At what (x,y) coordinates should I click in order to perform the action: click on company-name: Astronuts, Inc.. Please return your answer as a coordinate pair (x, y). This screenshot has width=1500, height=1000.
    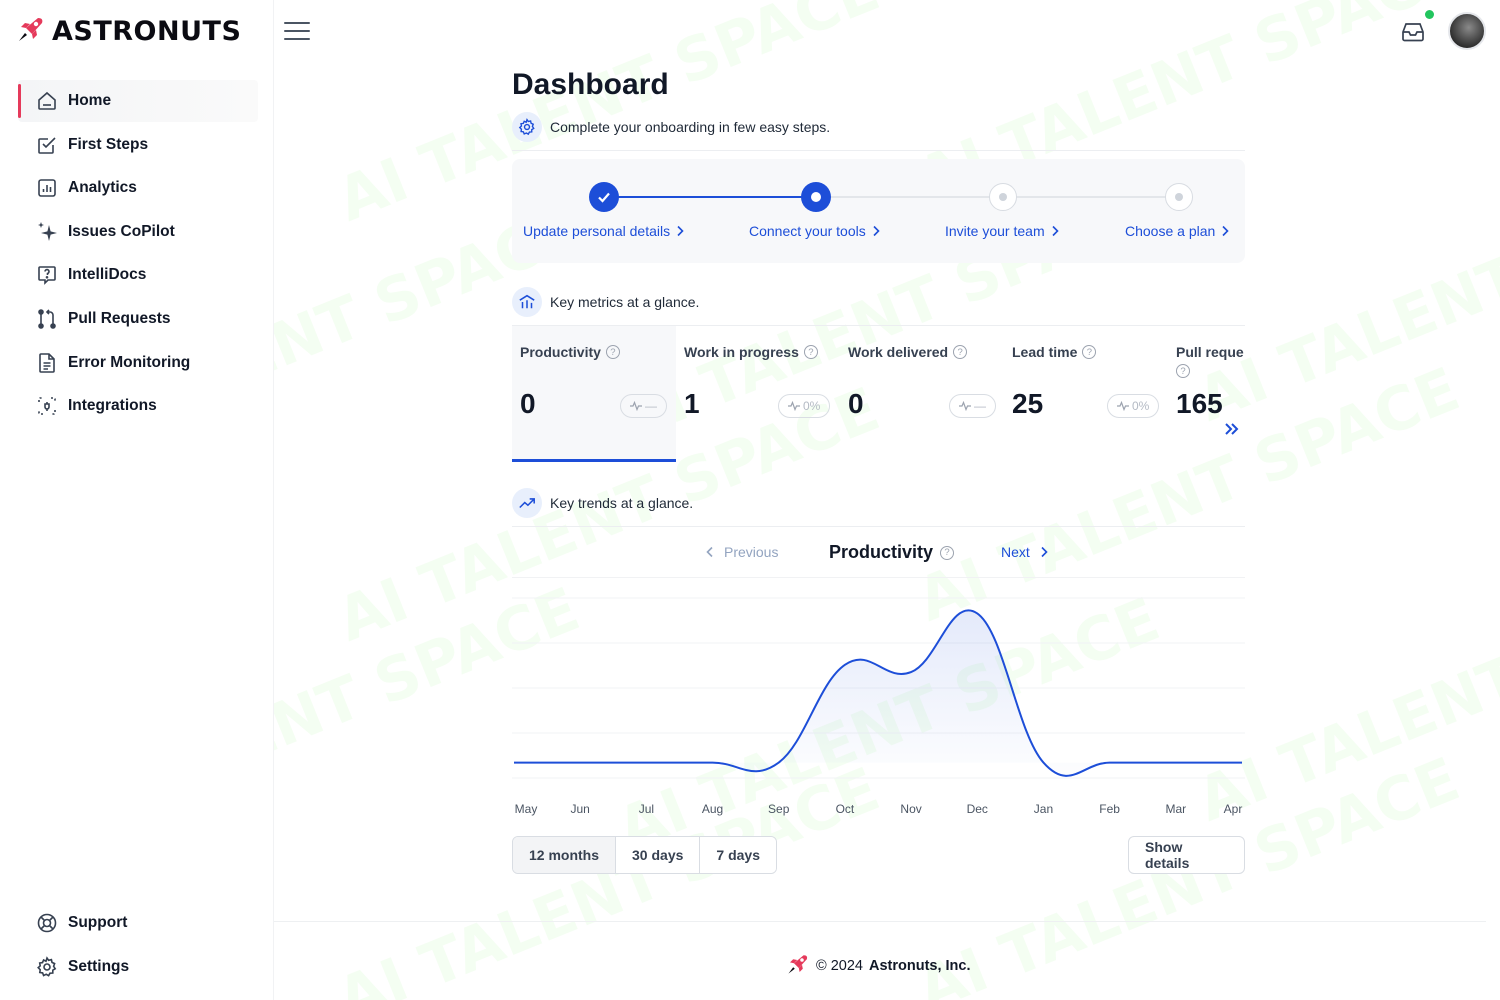
    Looking at the image, I should click on (919, 966).